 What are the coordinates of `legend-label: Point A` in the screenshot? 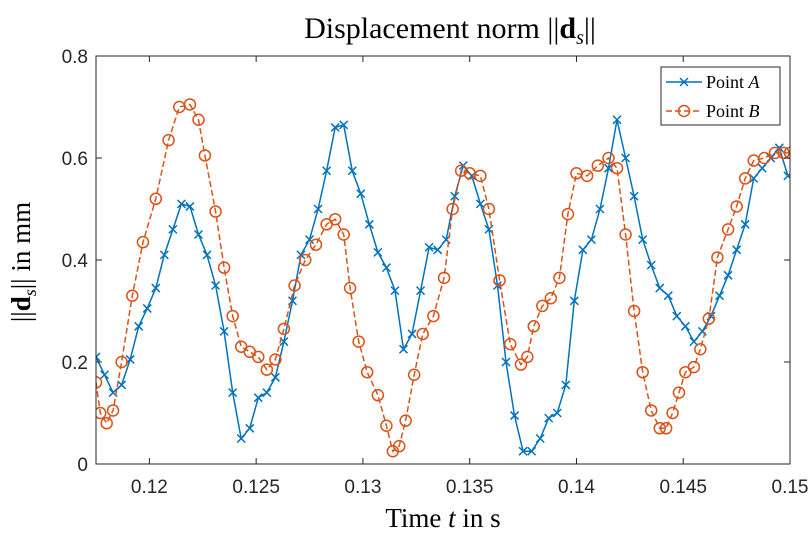 It's located at (733, 82).